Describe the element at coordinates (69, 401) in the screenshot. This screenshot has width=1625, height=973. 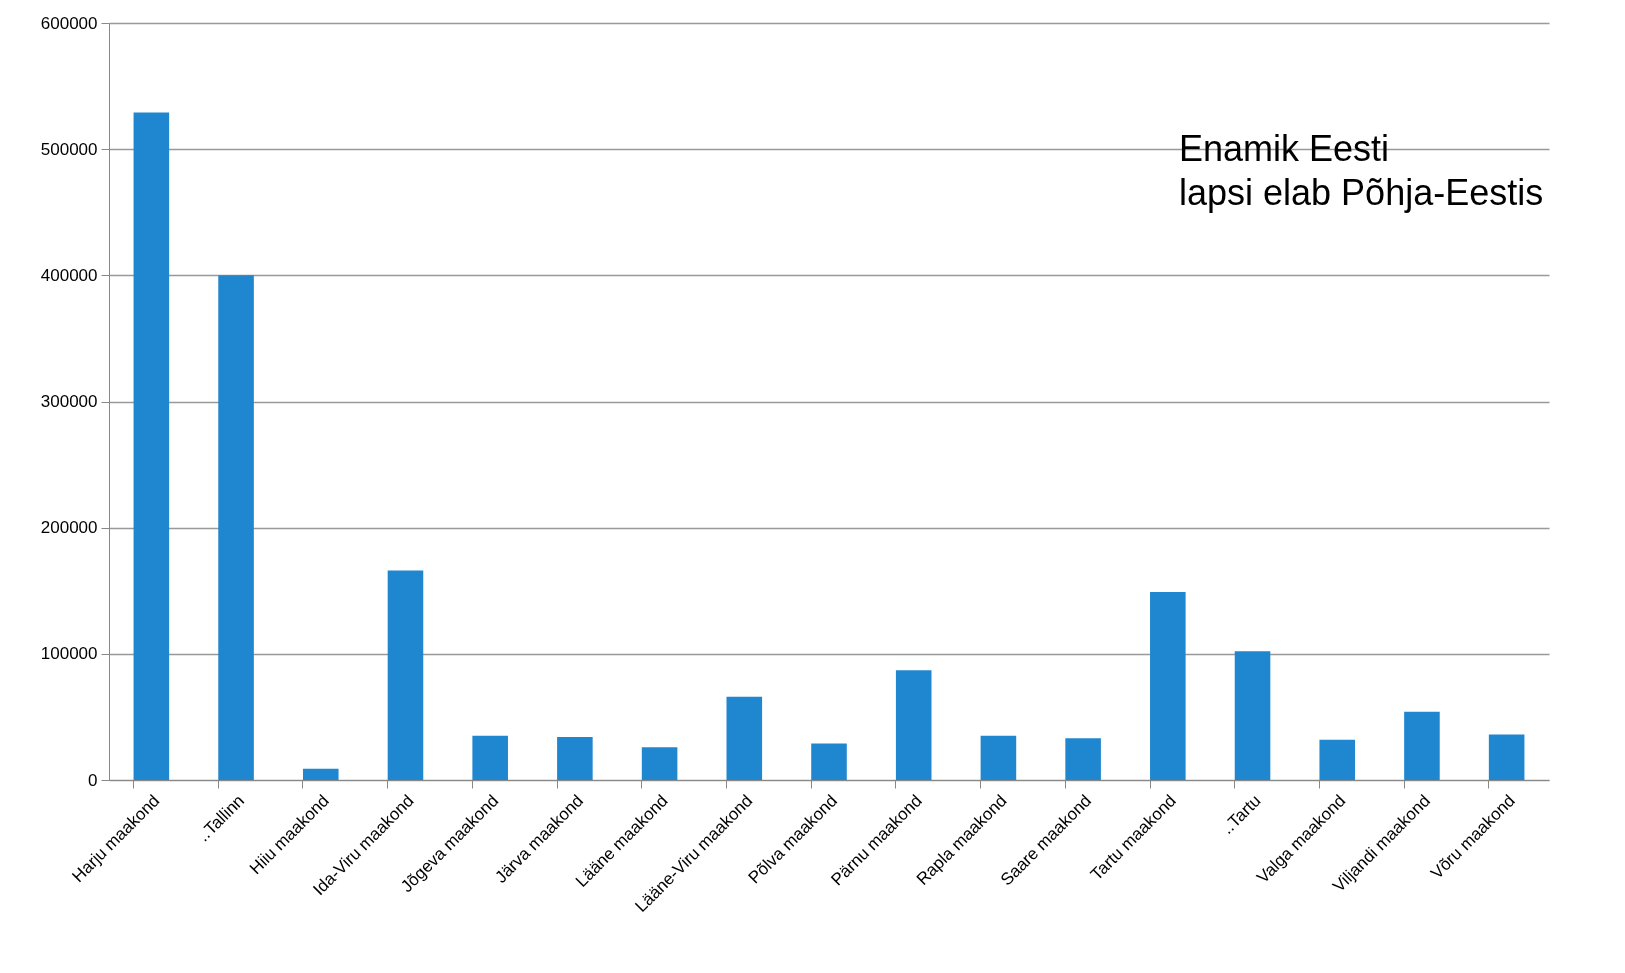
I see `y-tick-label: 300000` at that location.